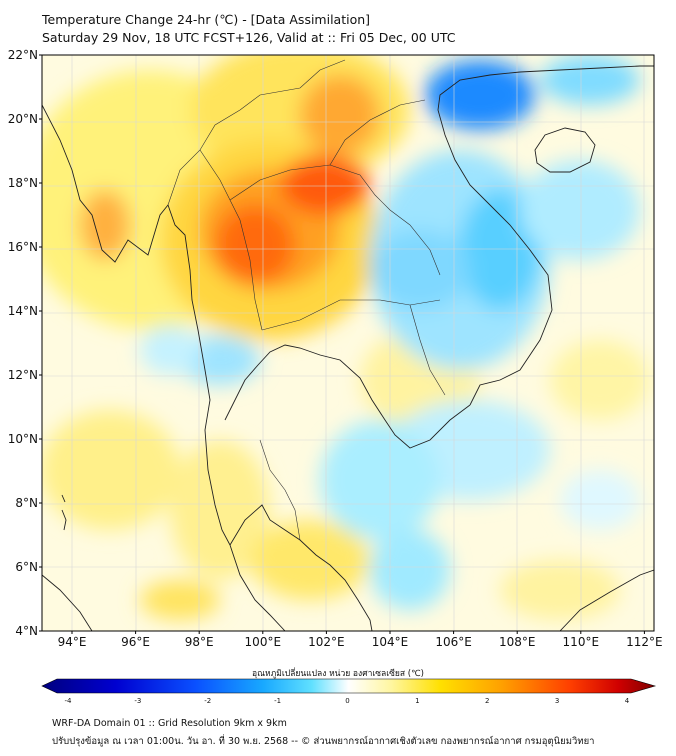  What do you see at coordinates (199, 642) in the screenshot?
I see `lon-label: 98°E` at bounding box center [199, 642].